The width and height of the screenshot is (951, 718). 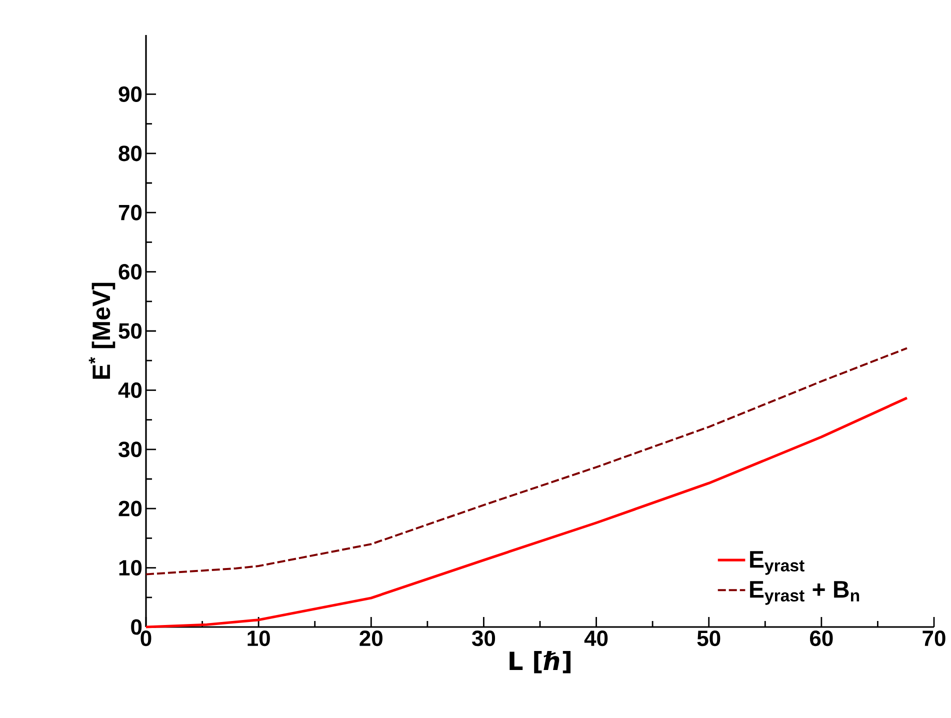 I want to click on x-tick-label: 30, so click(x=484, y=638).